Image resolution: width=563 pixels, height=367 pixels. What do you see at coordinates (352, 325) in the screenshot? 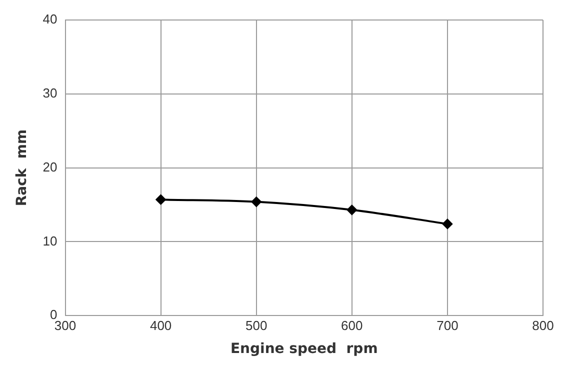
I see `x-tick-label: 600` at bounding box center [352, 325].